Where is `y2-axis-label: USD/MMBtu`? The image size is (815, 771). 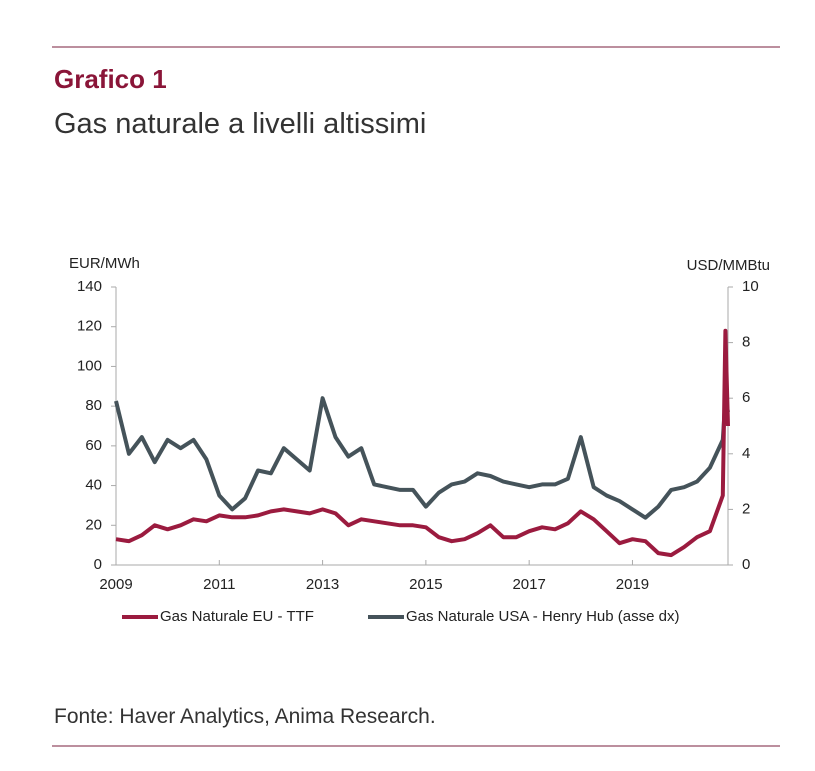
y2-axis-label: USD/MMBtu is located at coordinates (728, 265).